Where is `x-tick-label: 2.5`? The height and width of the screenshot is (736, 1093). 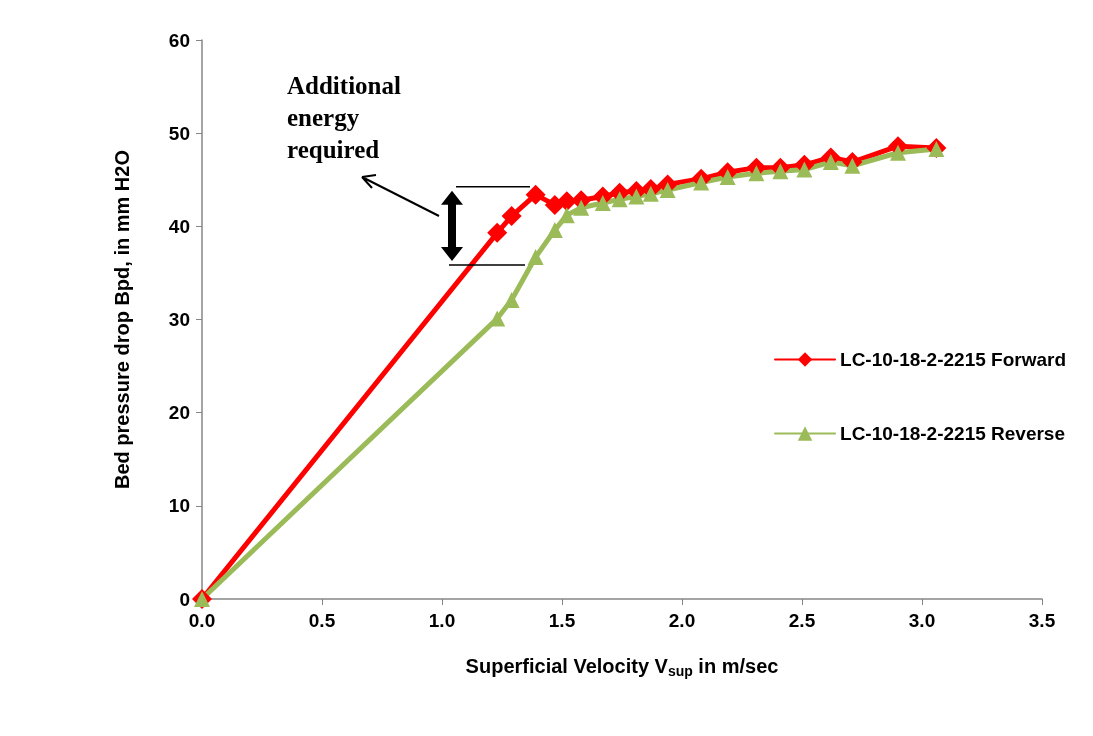 x-tick-label: 2.5 is located at coordinates (802, 620).